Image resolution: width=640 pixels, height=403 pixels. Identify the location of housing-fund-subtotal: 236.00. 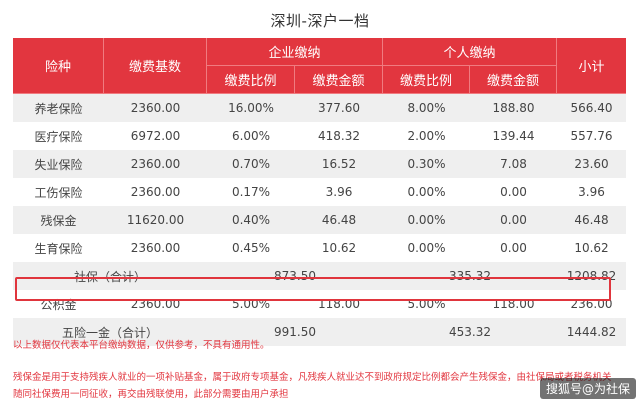
(591, 304).